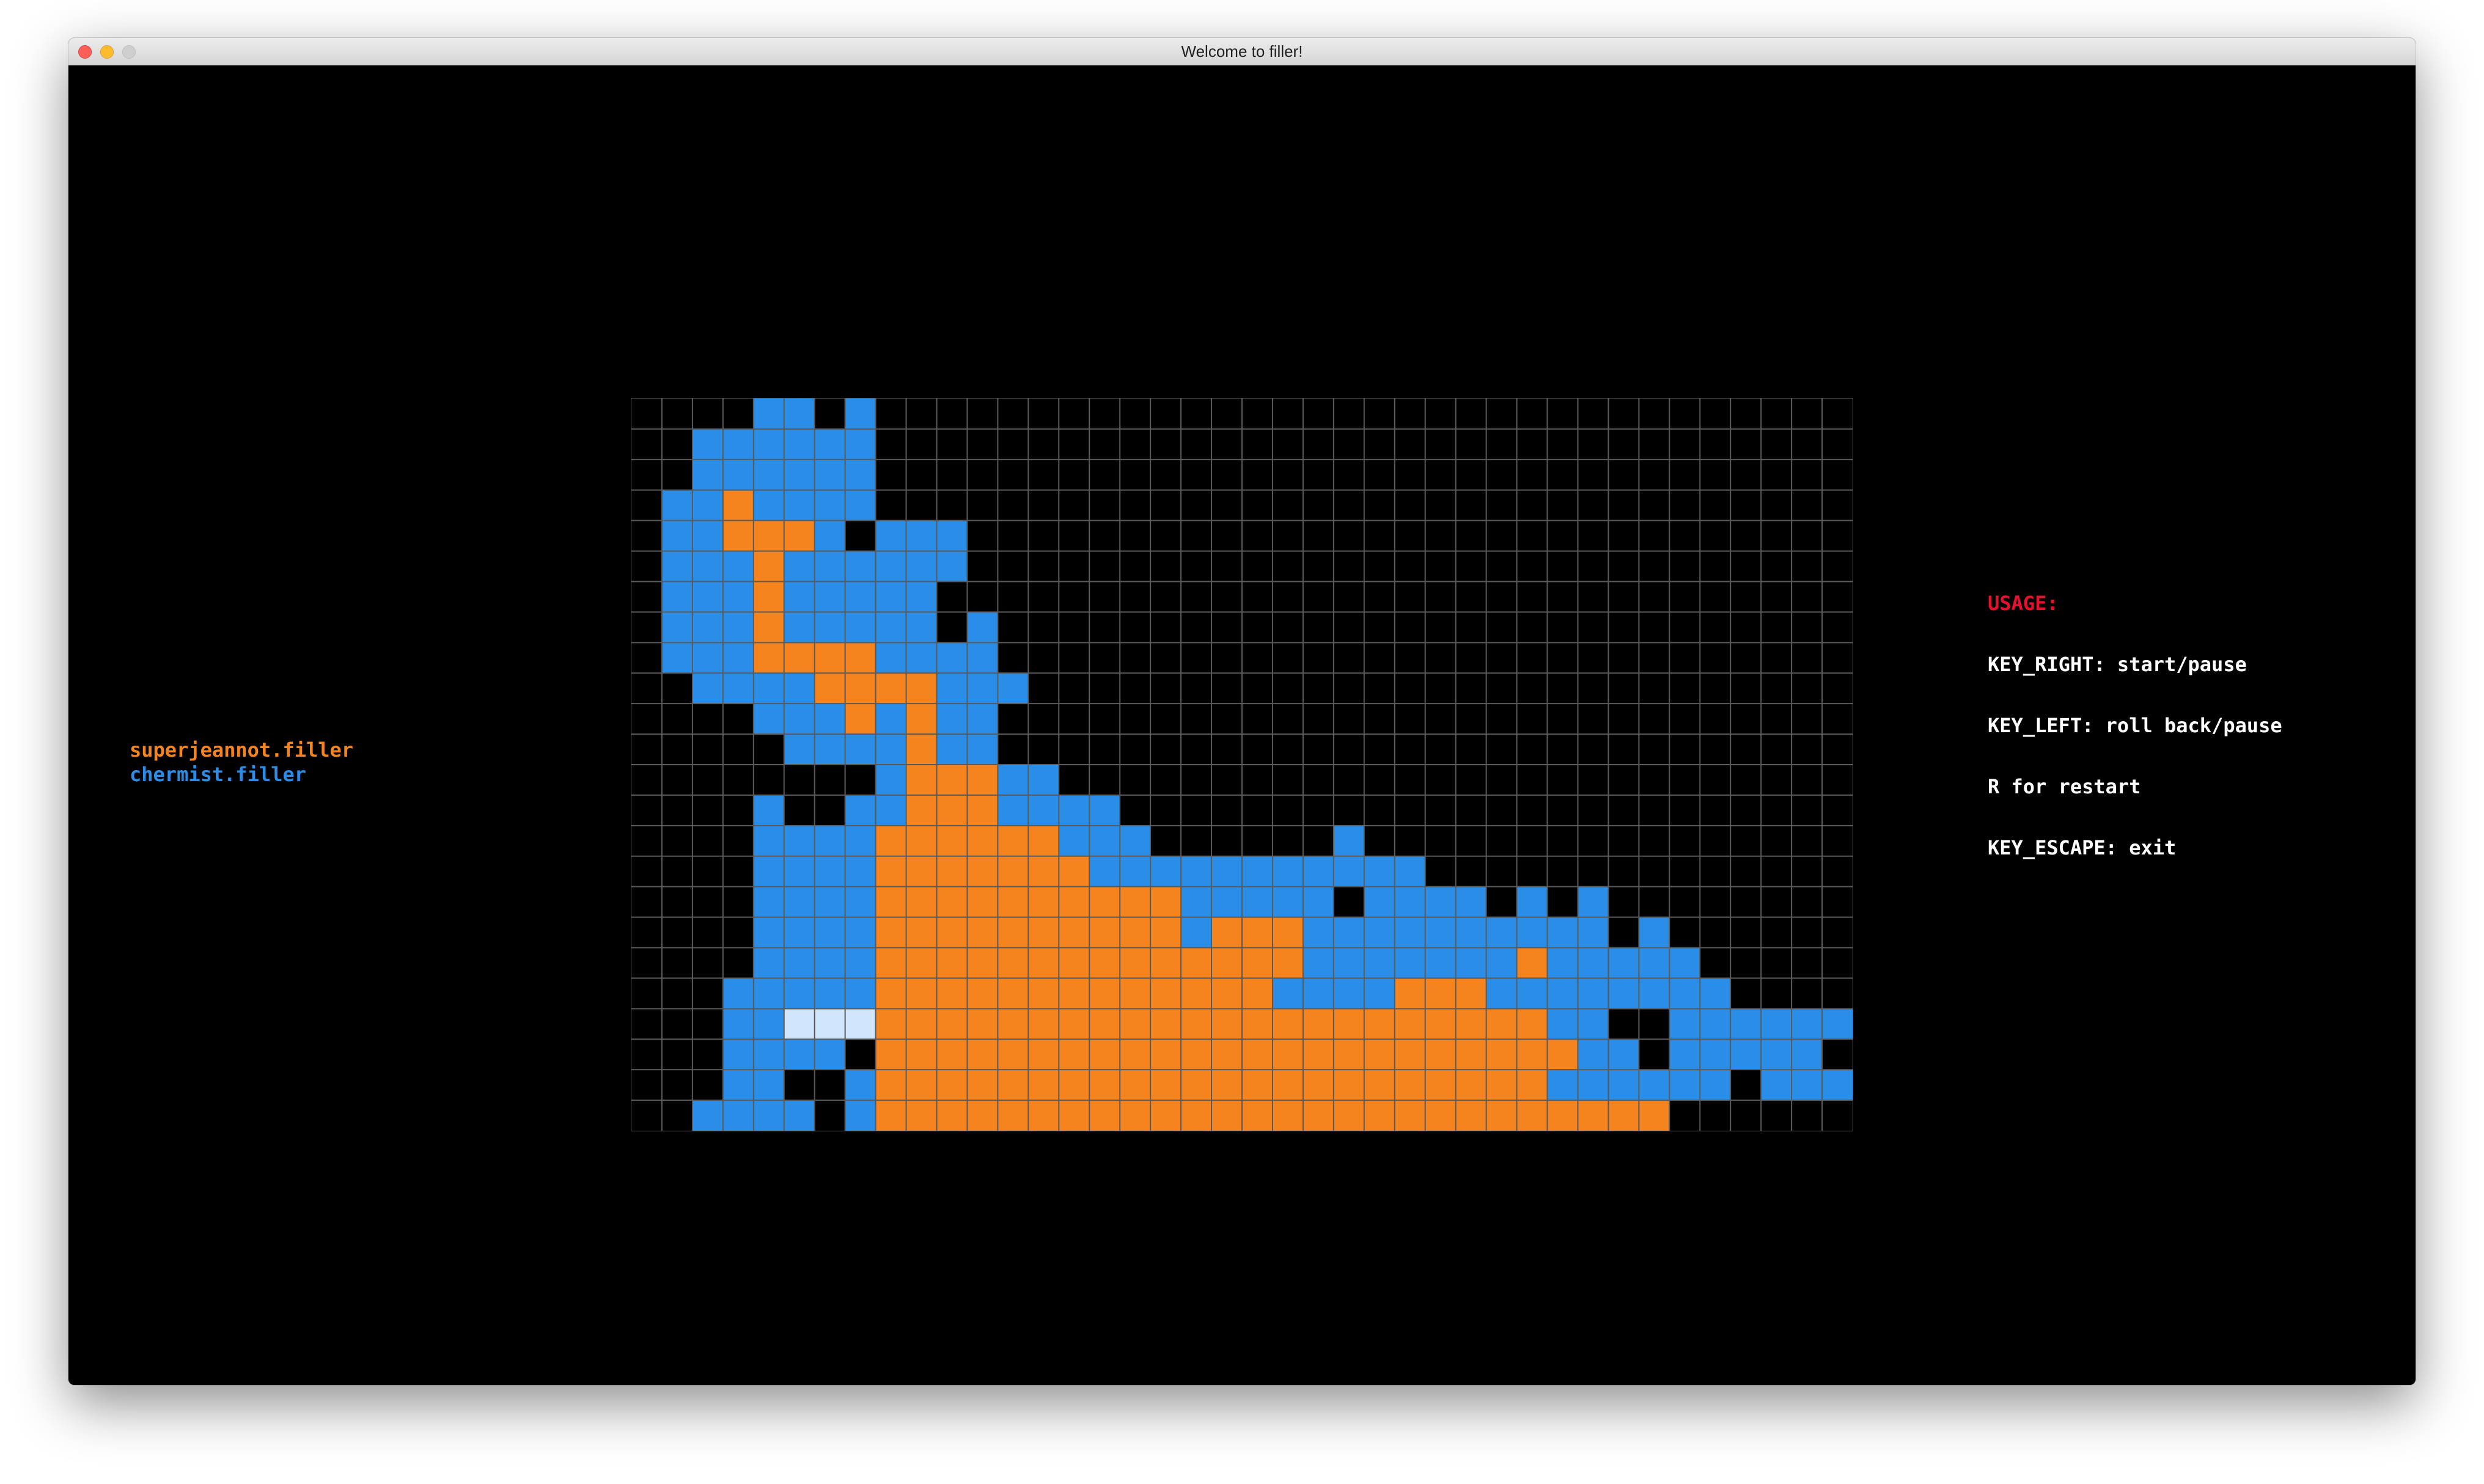 Image resolution: width=2484 pixels, height=1484 pixels. Describe the element at coordinates (85, 52) in the screenshot. I see `close-window-button` at that location.